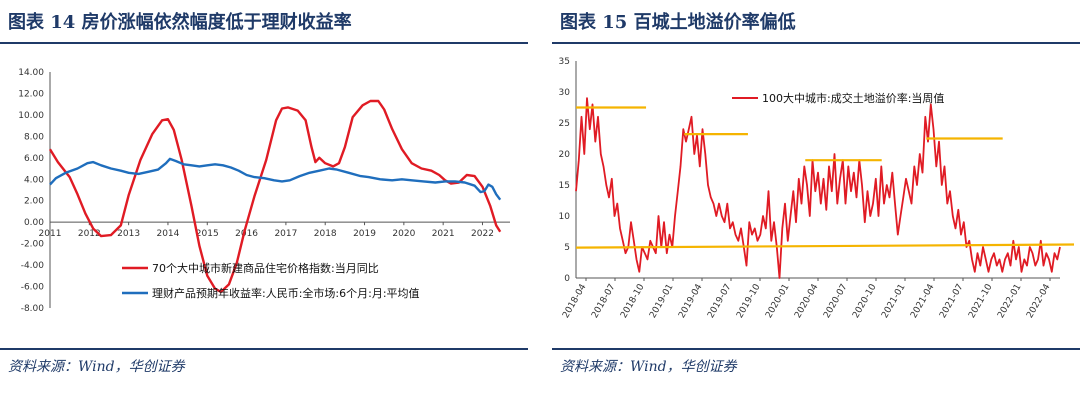  I want to click on y-tick-label: 0, so click(567, 279).